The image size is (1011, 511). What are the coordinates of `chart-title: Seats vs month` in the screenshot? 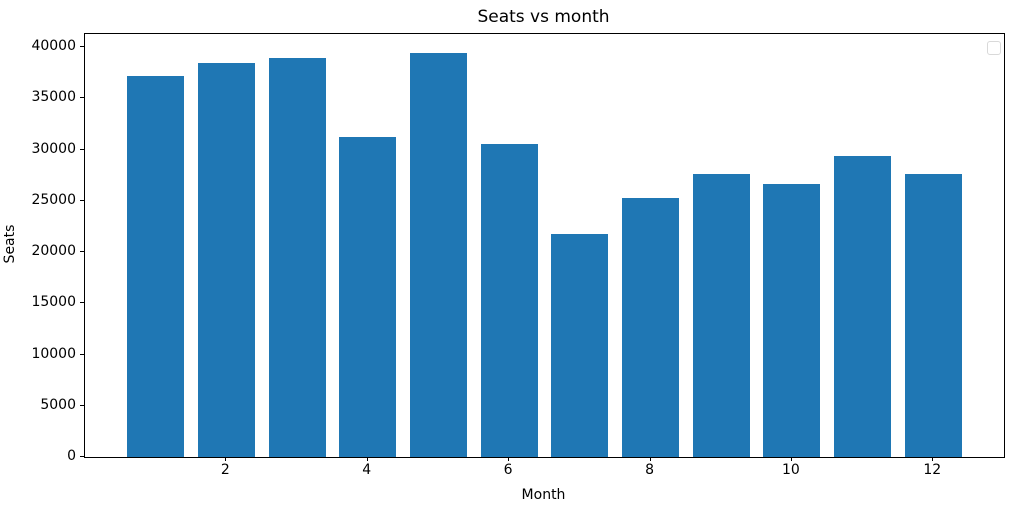 It's located at (543, 17).